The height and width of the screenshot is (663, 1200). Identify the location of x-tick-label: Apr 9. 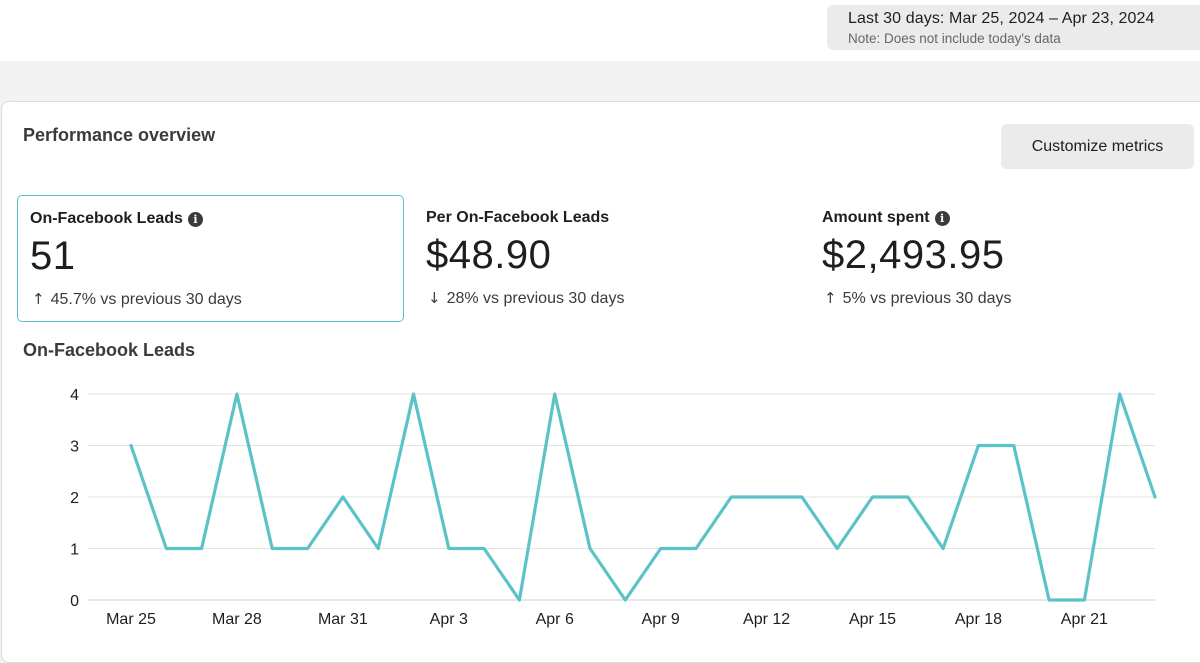
(661, 619).